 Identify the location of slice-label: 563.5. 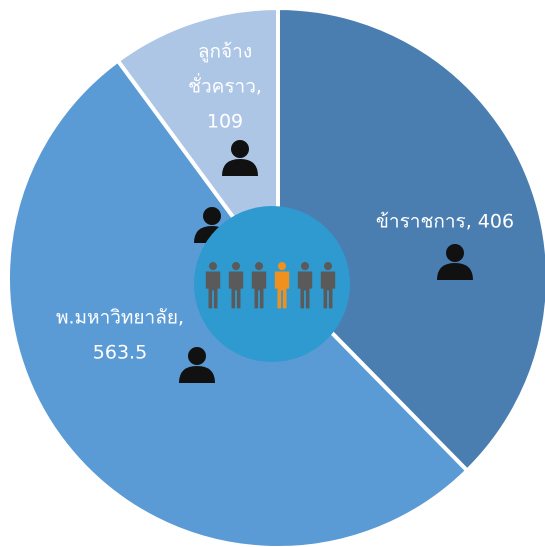
(120, 353).